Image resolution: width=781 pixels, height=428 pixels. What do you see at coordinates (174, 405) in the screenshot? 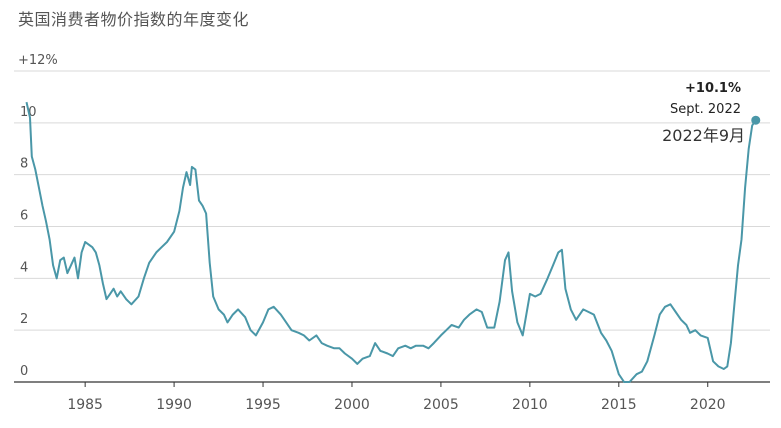
I see `x-tick-label: 1990` at bounding box center [174, 405].